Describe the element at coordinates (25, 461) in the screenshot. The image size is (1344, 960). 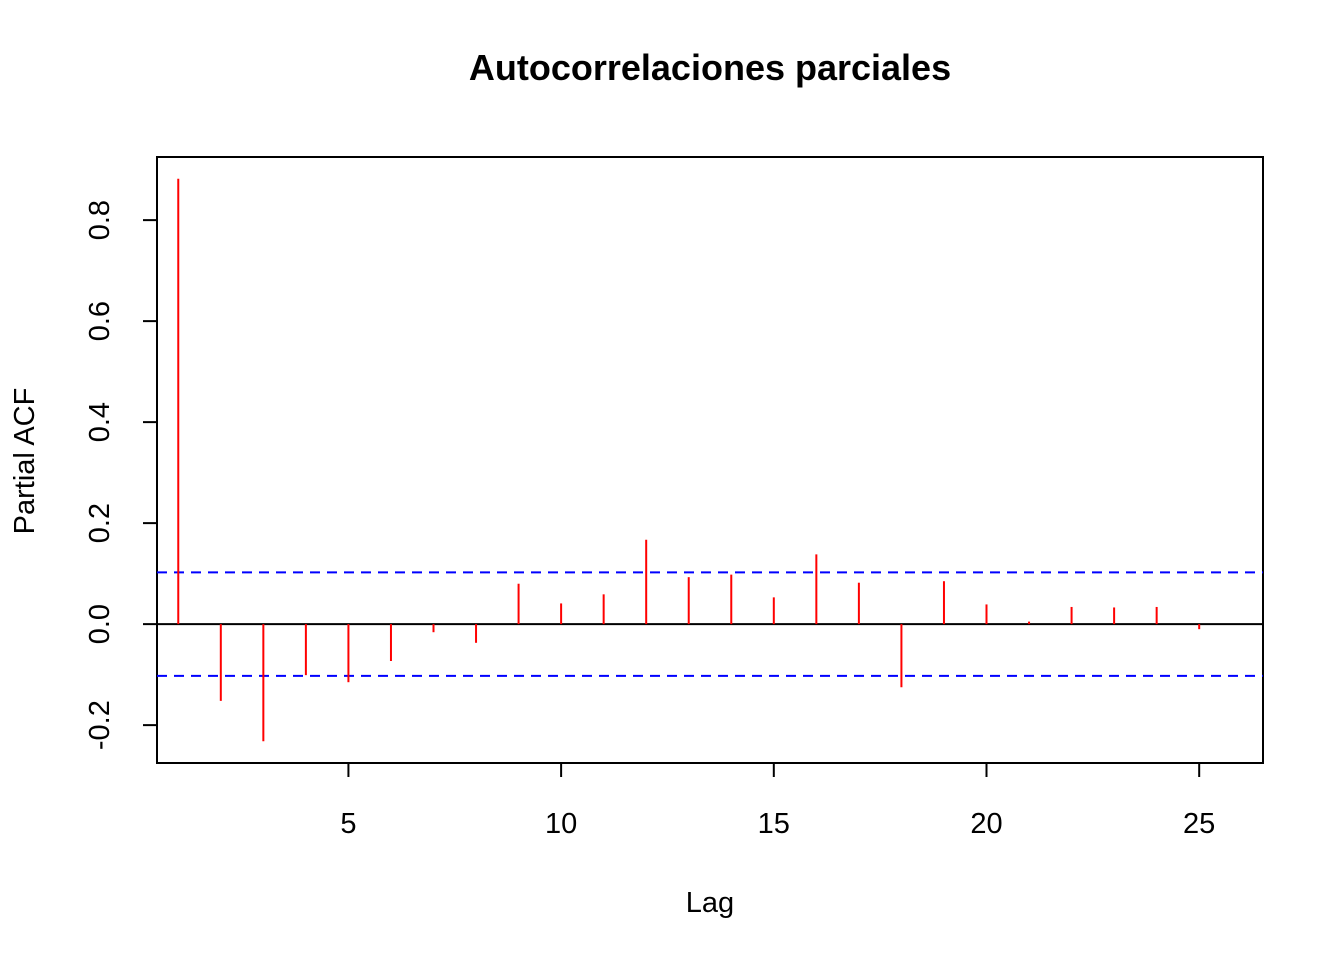
I see `y-axis-label: Partial ACF` at that location.